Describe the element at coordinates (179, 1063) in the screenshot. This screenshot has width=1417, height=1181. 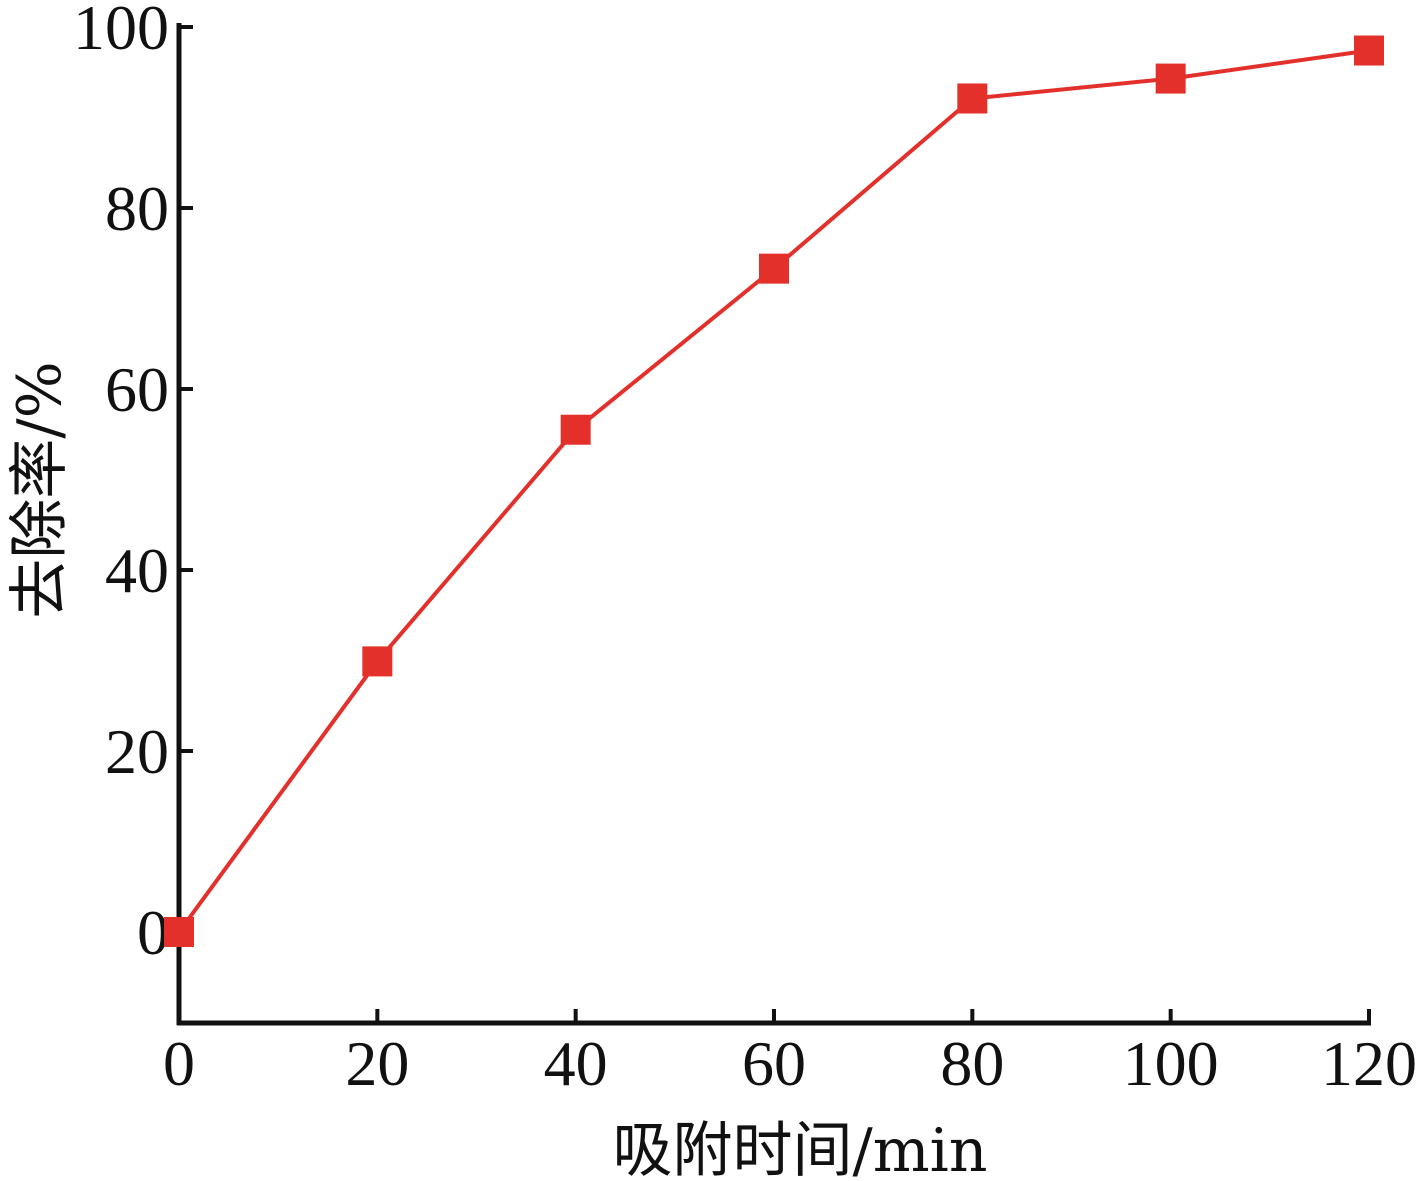
I see `x-tick-label: 0` at that location.